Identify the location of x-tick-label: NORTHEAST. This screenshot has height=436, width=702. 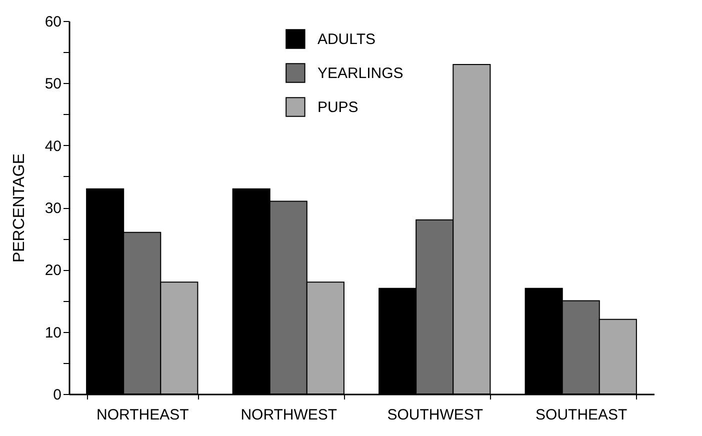
(142, 415).